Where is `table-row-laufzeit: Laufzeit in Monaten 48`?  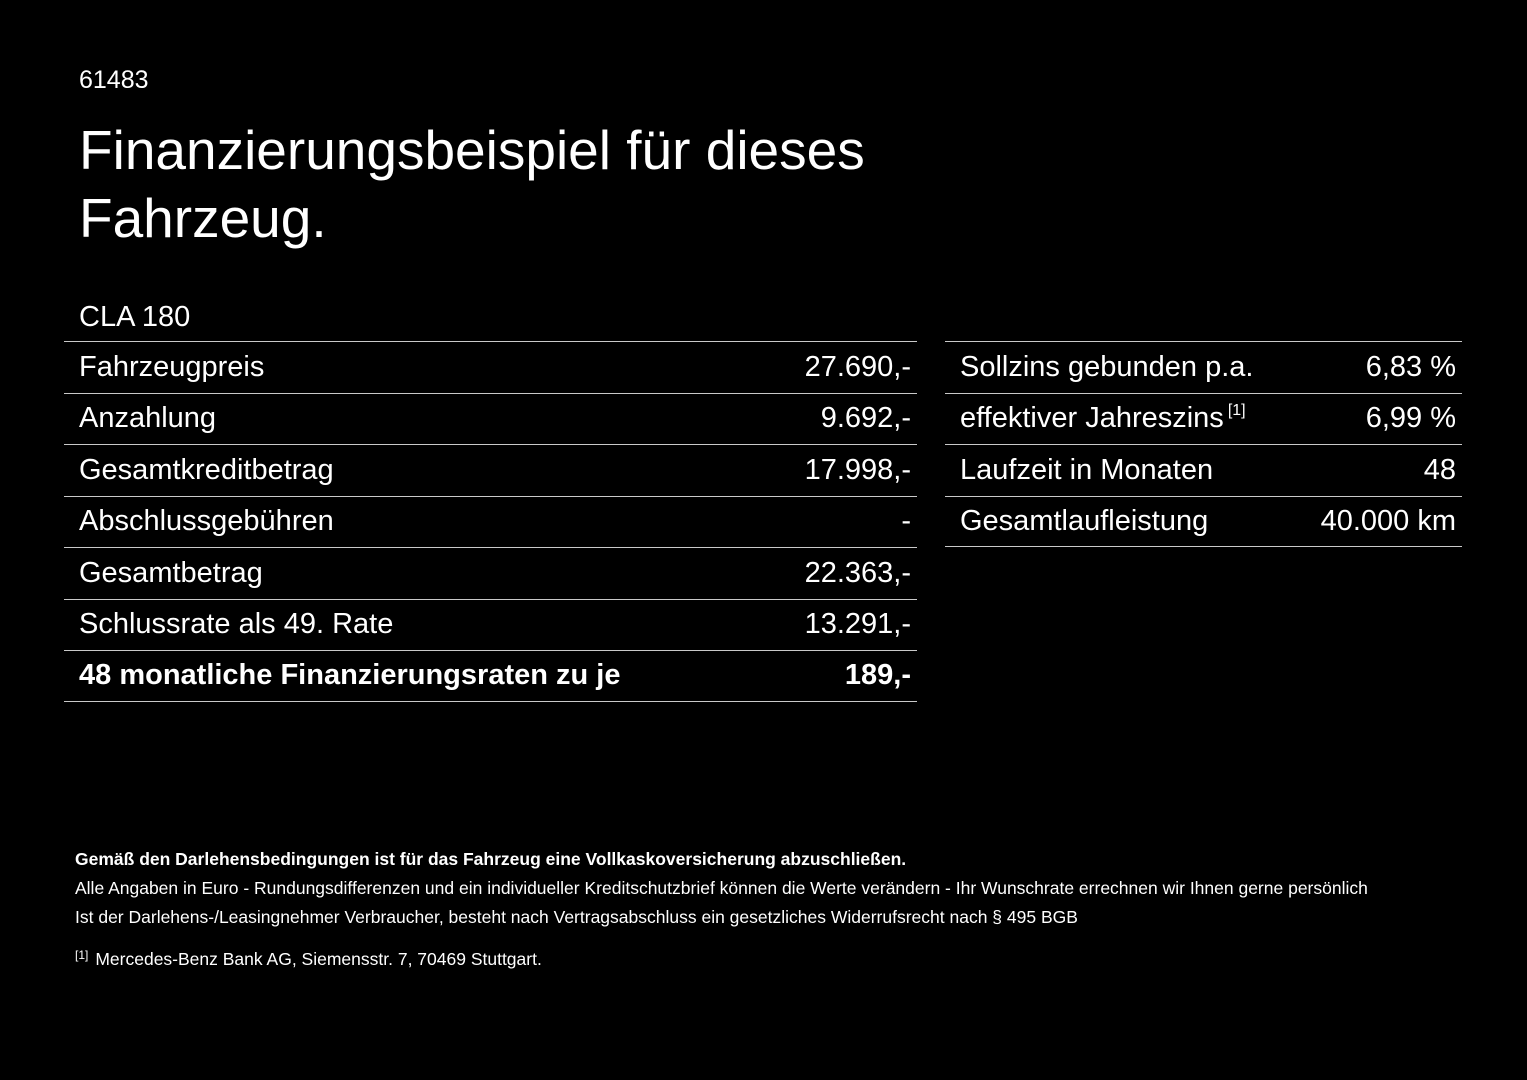
table-row-laufzeit: Laufzeit in Monaten 48 is located at coordinates (1203, 470).